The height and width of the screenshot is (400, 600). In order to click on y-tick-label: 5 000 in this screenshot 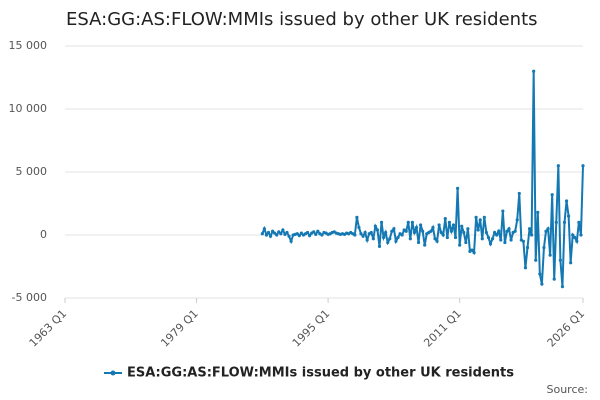, I will do `click(32, 171)`.